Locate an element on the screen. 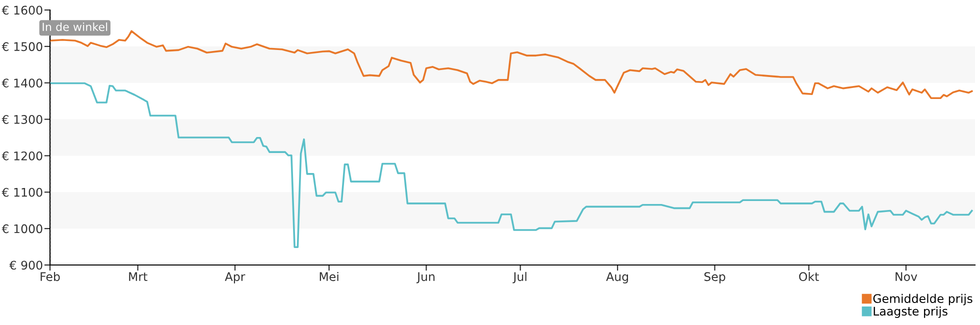 The image size is (980, 325). x-tick-label: Mrt is located at coordinates (138, 276).